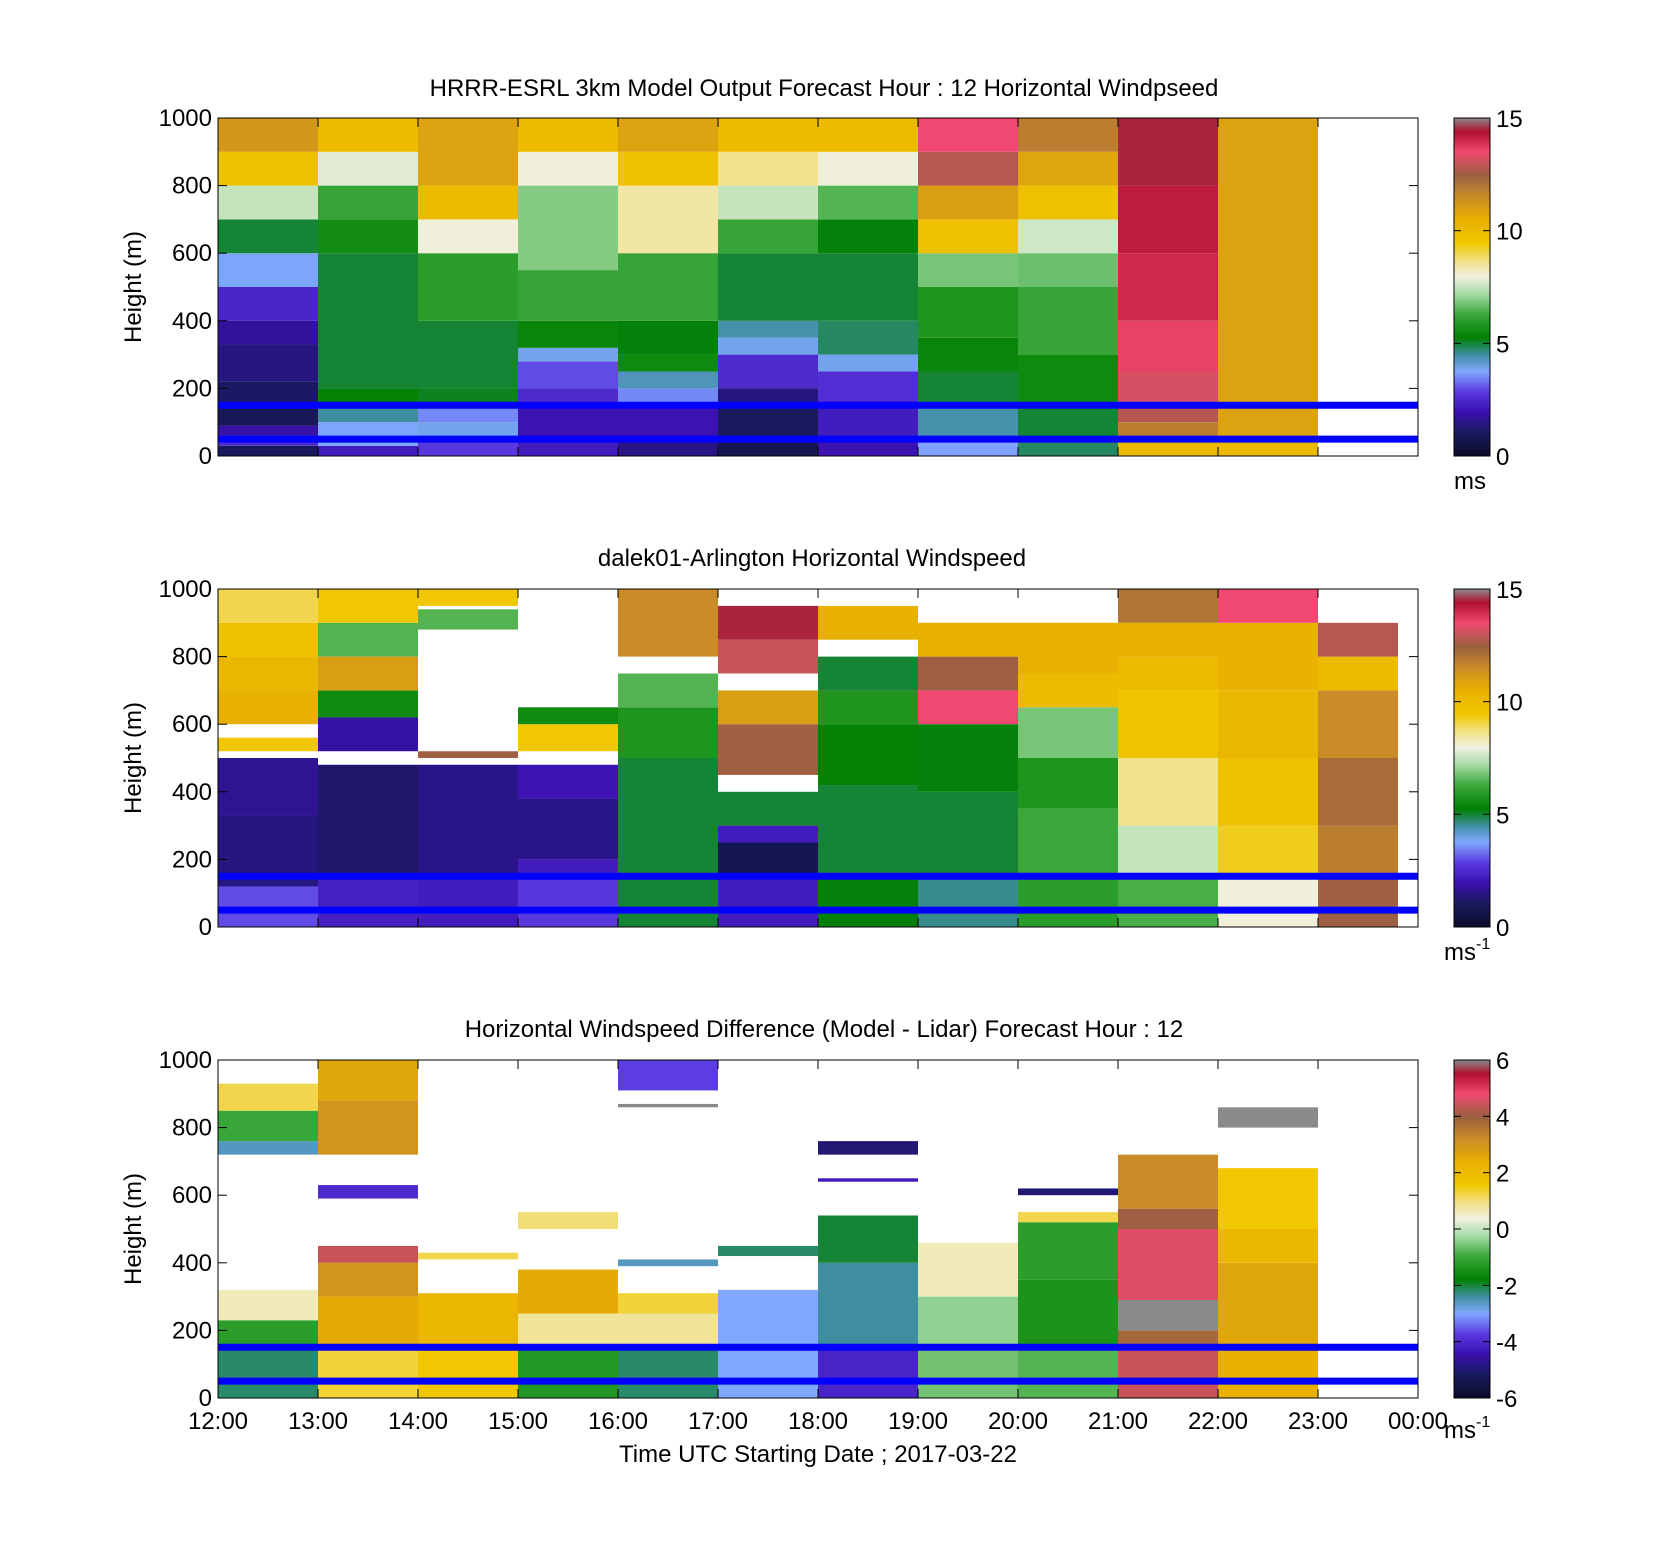 The height and width of the screenshot is (1561, 1680). What do you see at coordinates (1168, 287) in the screenshot?
I see `cell-c9-s5` at bounding box center [1168, 287].